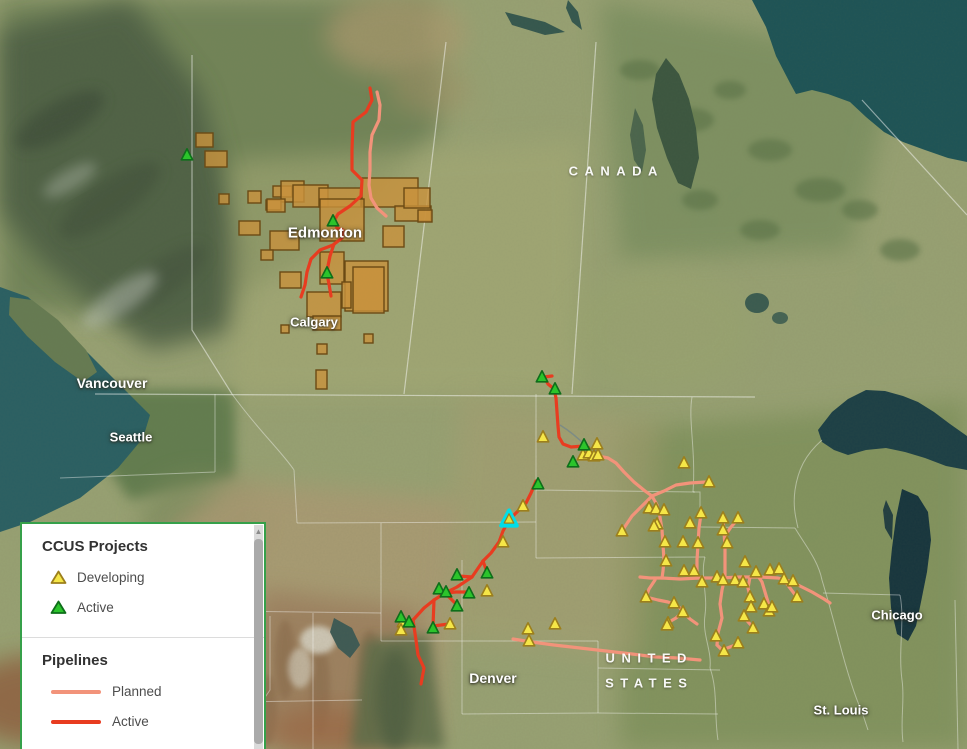  I want to click on legend-scrollbar-thumb, so click(258, 641).